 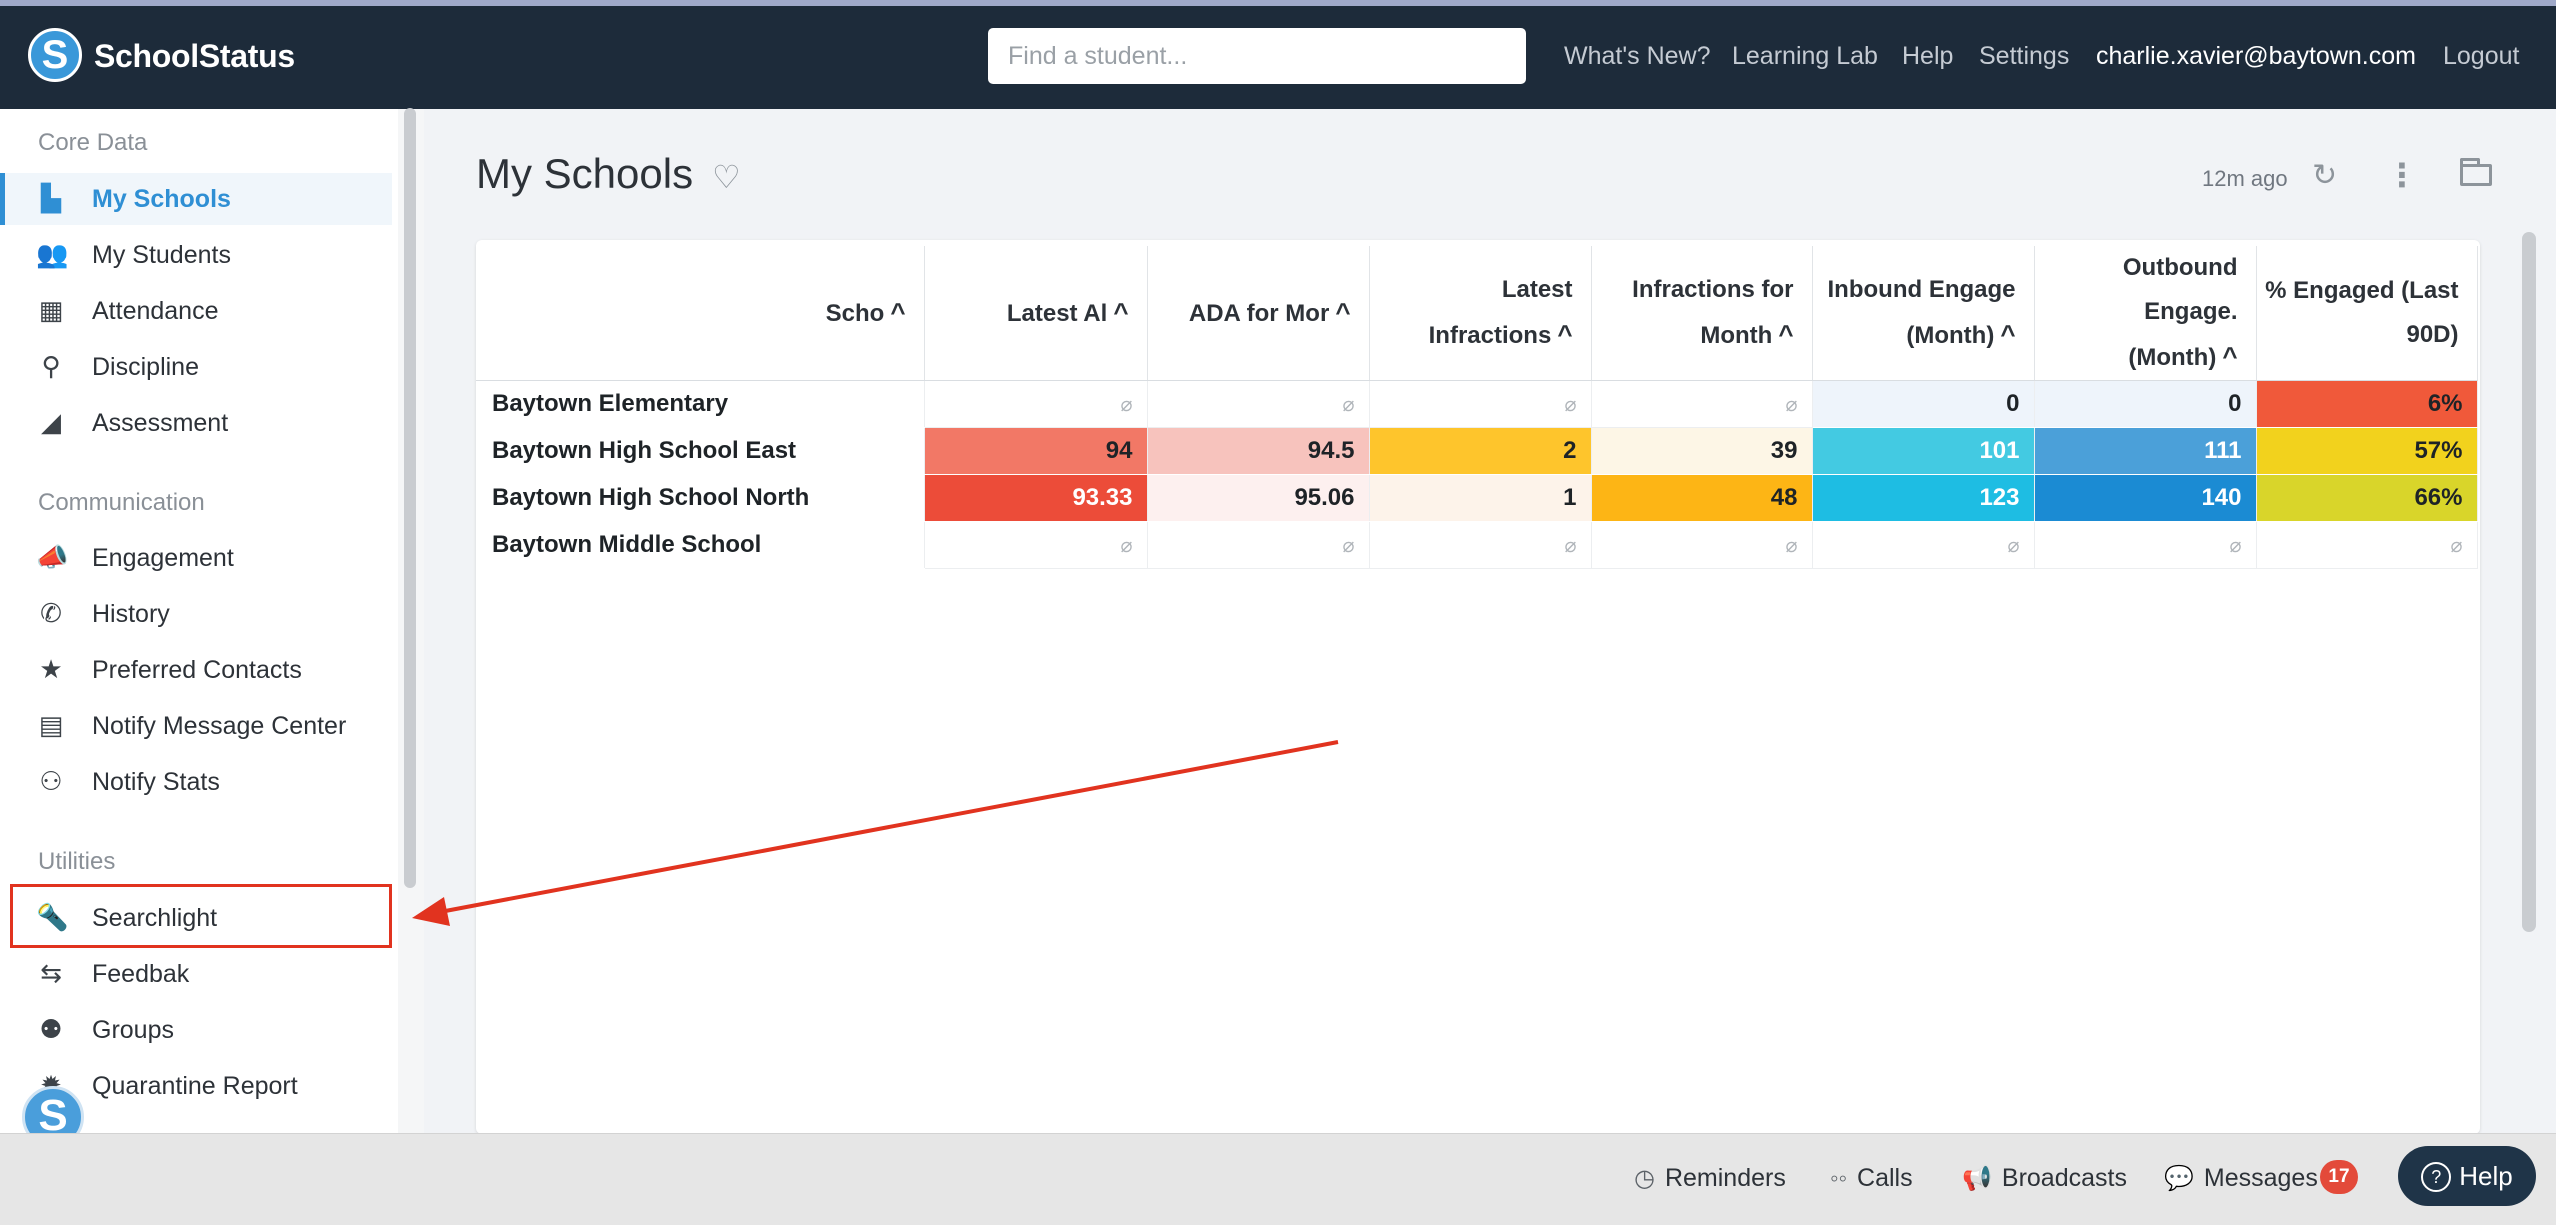 I want to click on sidebar-item-assessment: ◢ Assessment, so click(x=196, y=423).